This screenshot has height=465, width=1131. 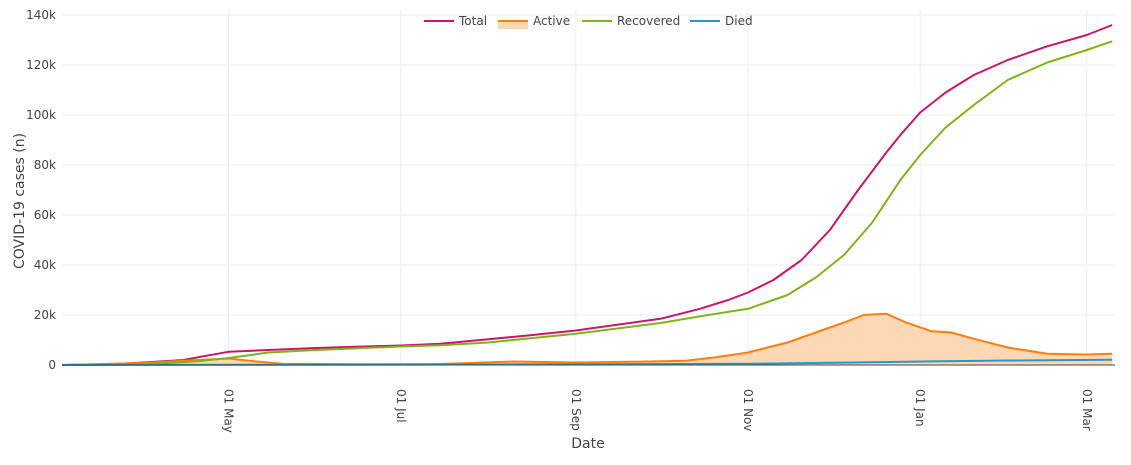 I want to click on legend-label: Died, so click(x=739, y=21).